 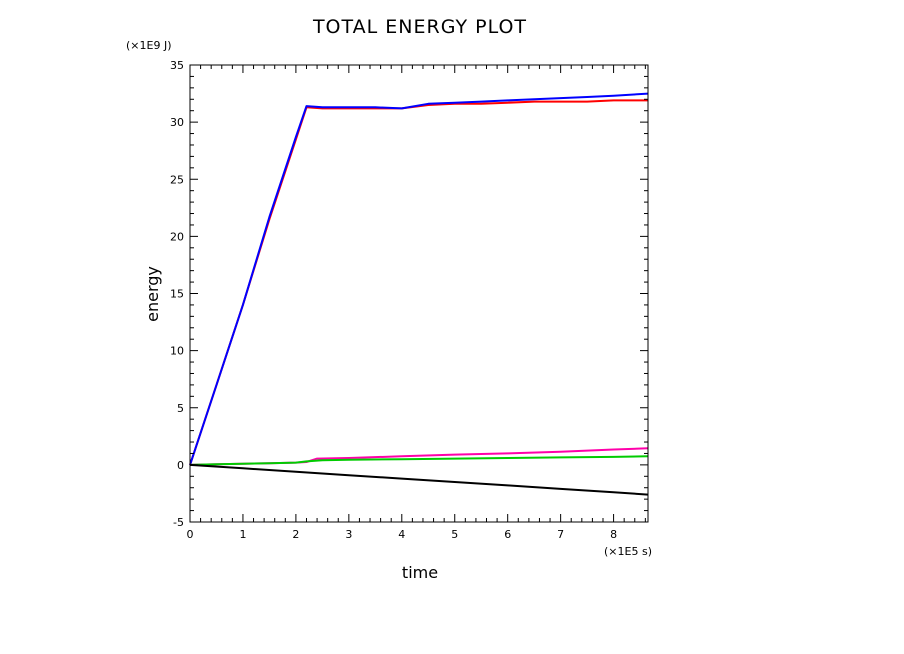 I want to click on y-tick-label: 10, so click(x=177, y=351).